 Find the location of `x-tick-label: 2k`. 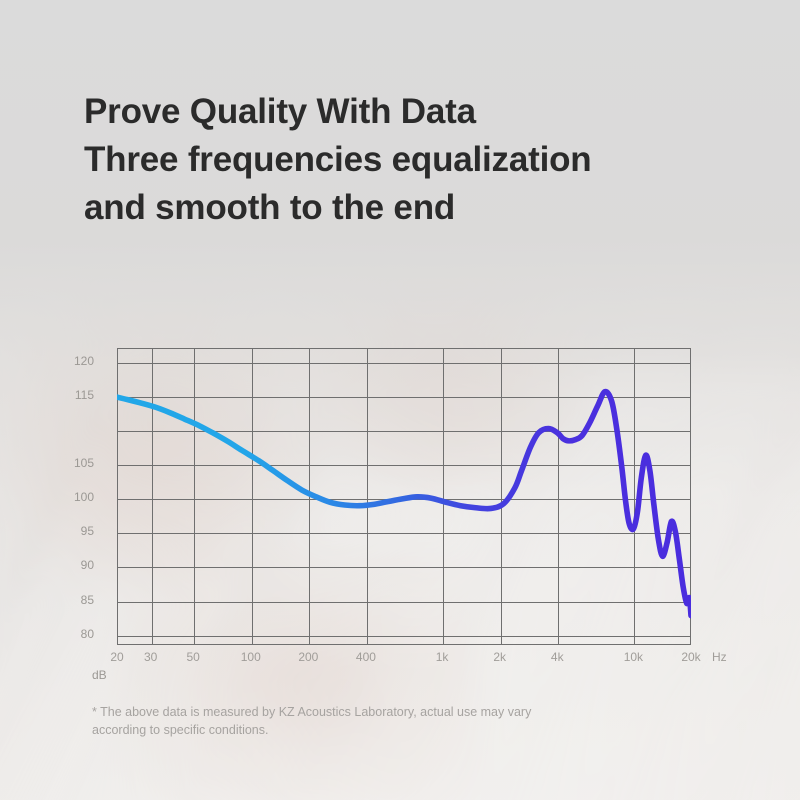

x-tick-label: 2k is located at coordinates (499, 657).